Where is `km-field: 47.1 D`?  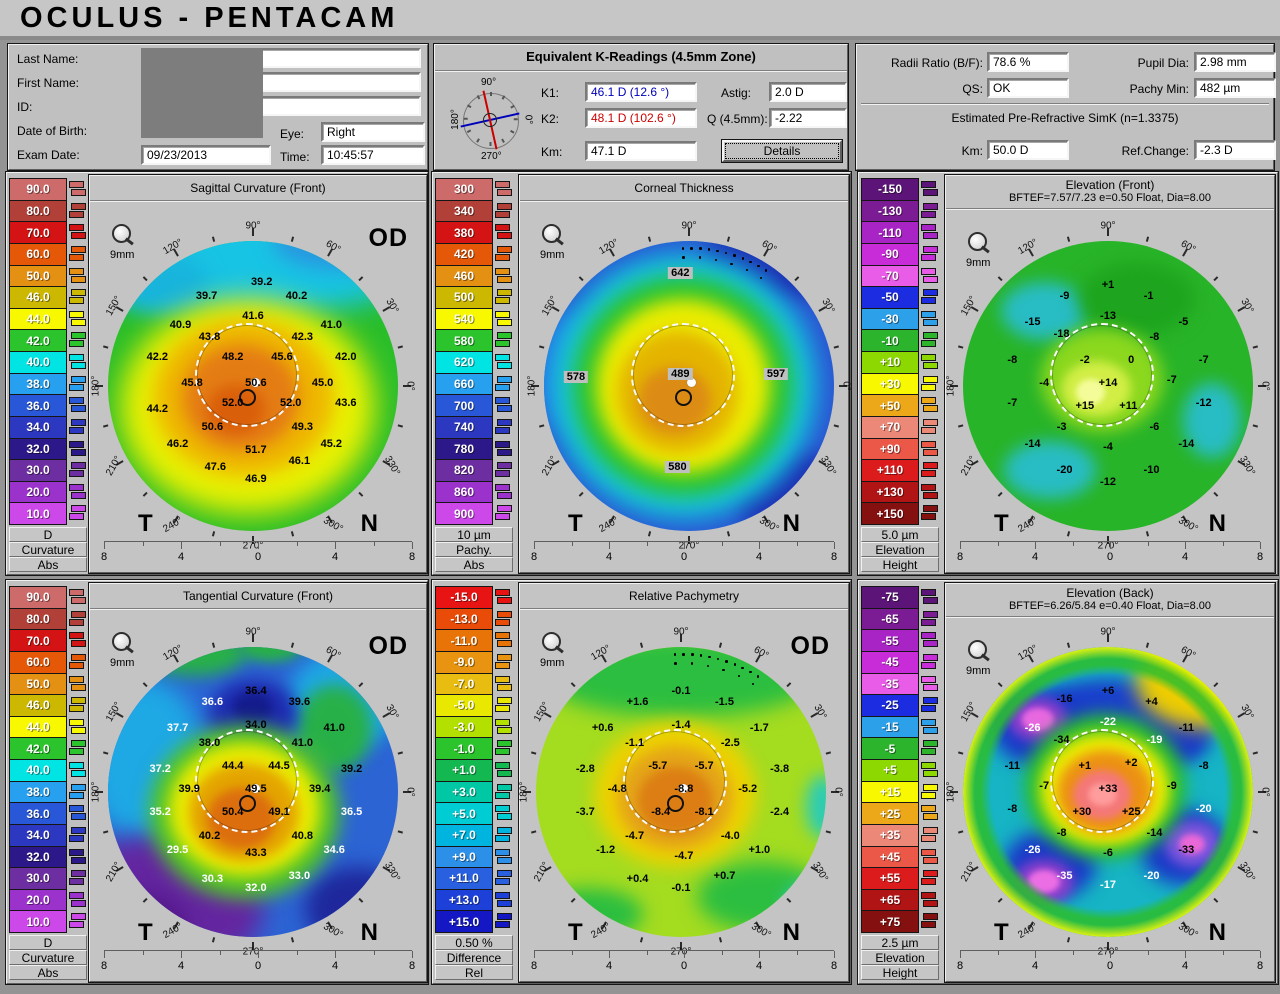
km-field: 47.1 D is located at coordinates (641, 151).